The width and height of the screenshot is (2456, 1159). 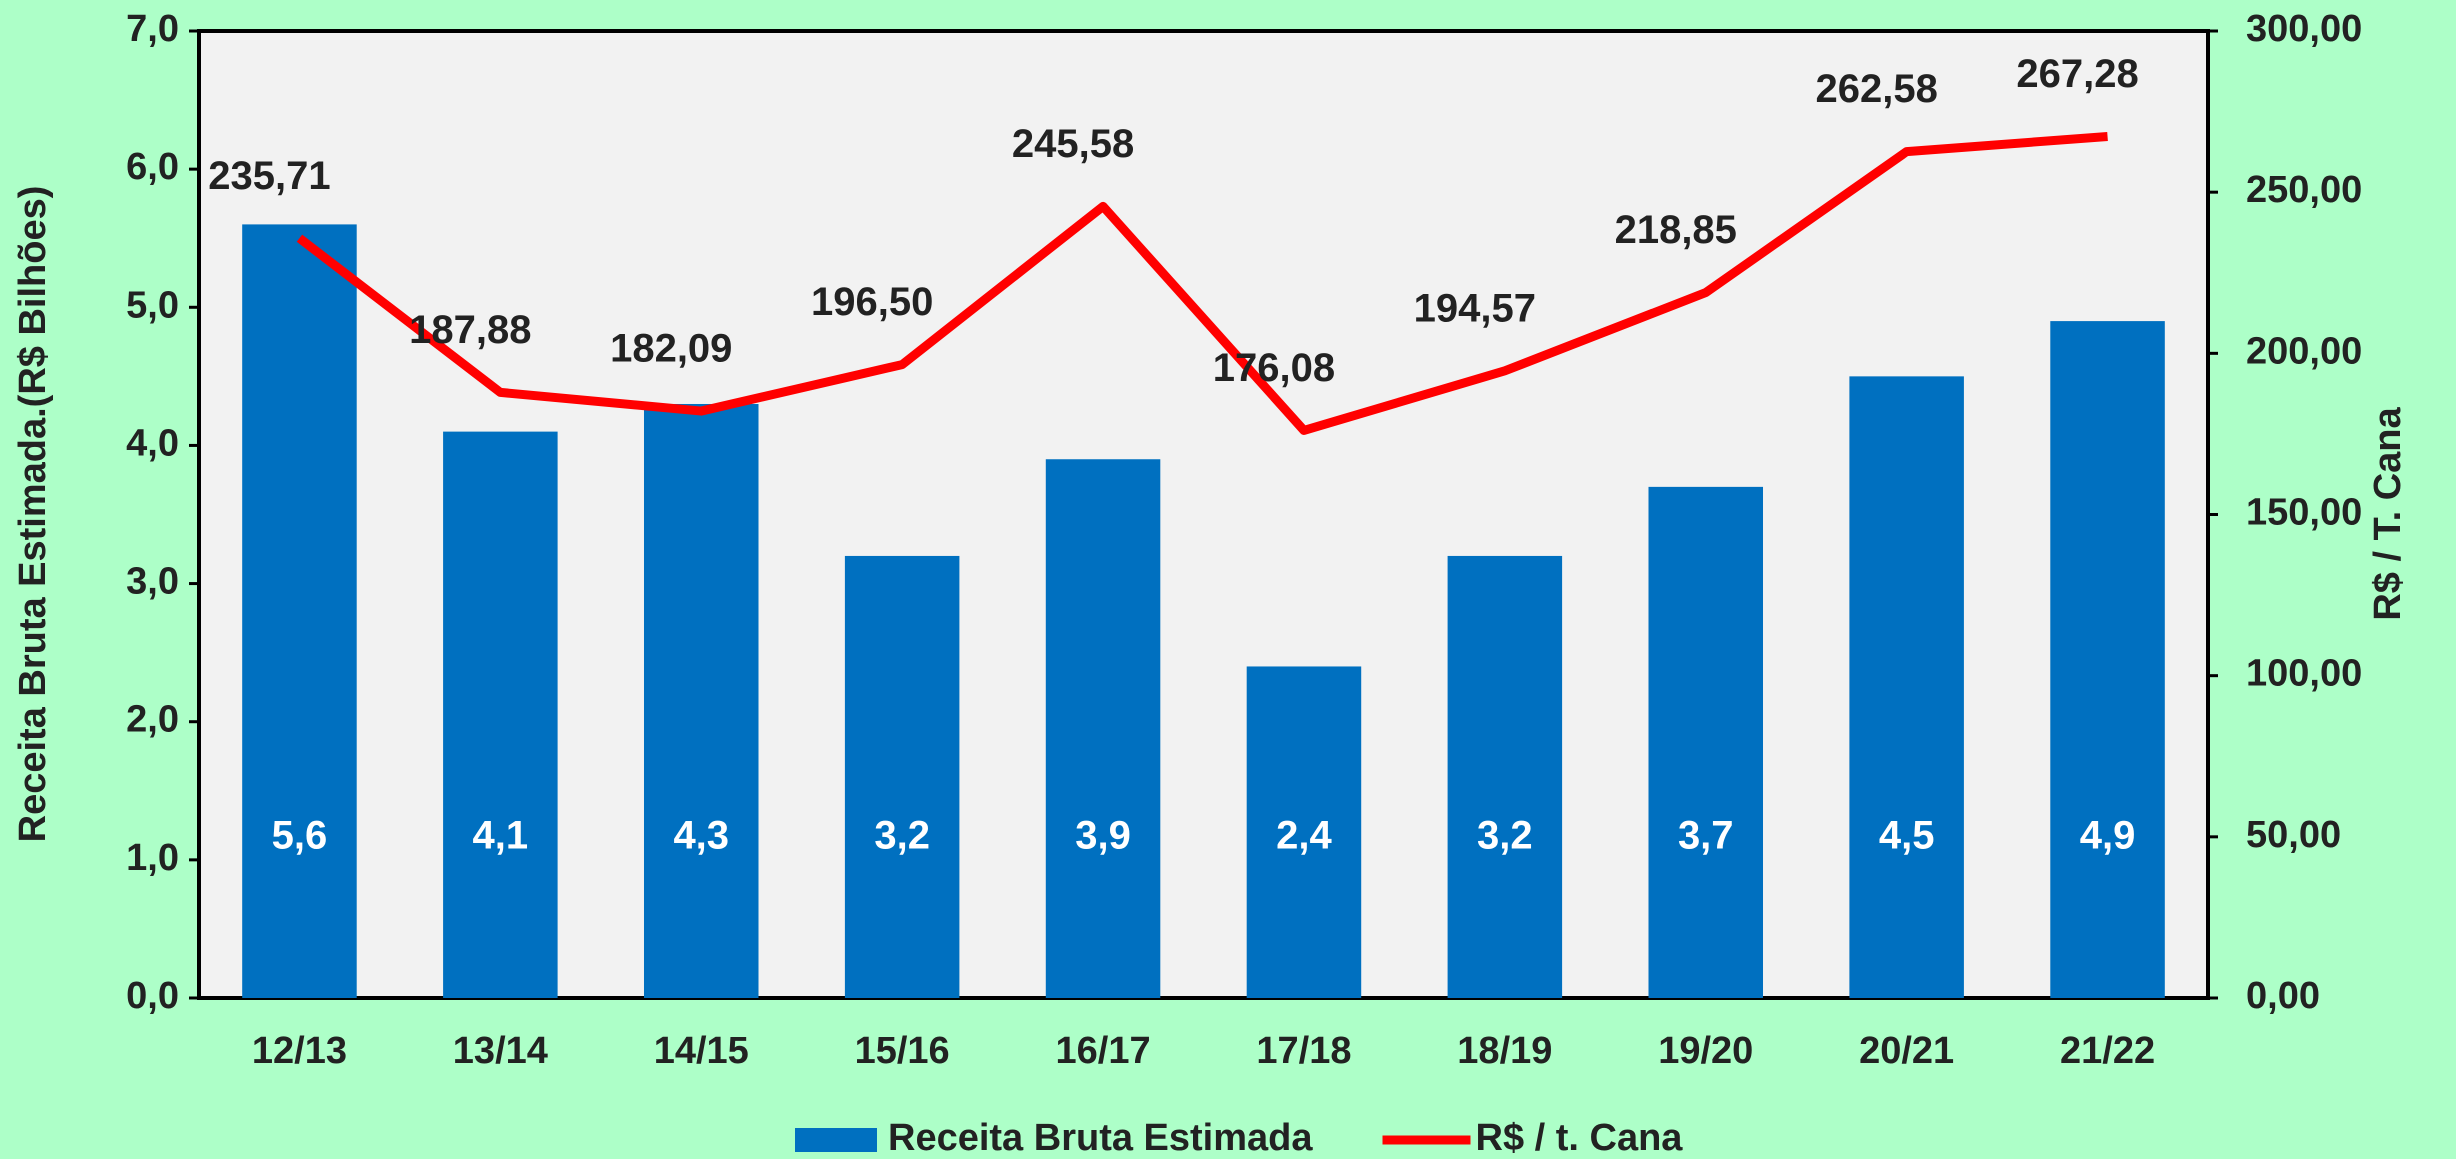 What do you see at coordinates (2283, 996) in the screenshot?
I see `y2-tick-label: 0,00` at bounding box center [2283, 996].